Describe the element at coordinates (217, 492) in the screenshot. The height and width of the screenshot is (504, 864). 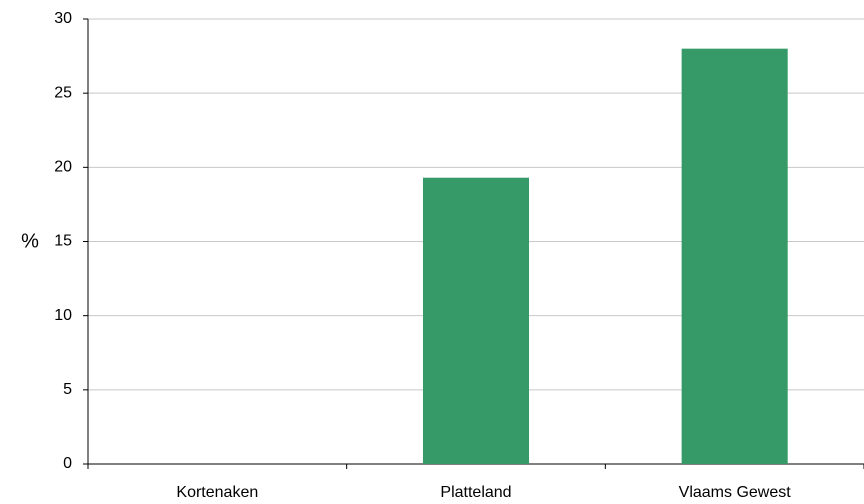
I see `x-tick-label: Kortenaken` at that location.